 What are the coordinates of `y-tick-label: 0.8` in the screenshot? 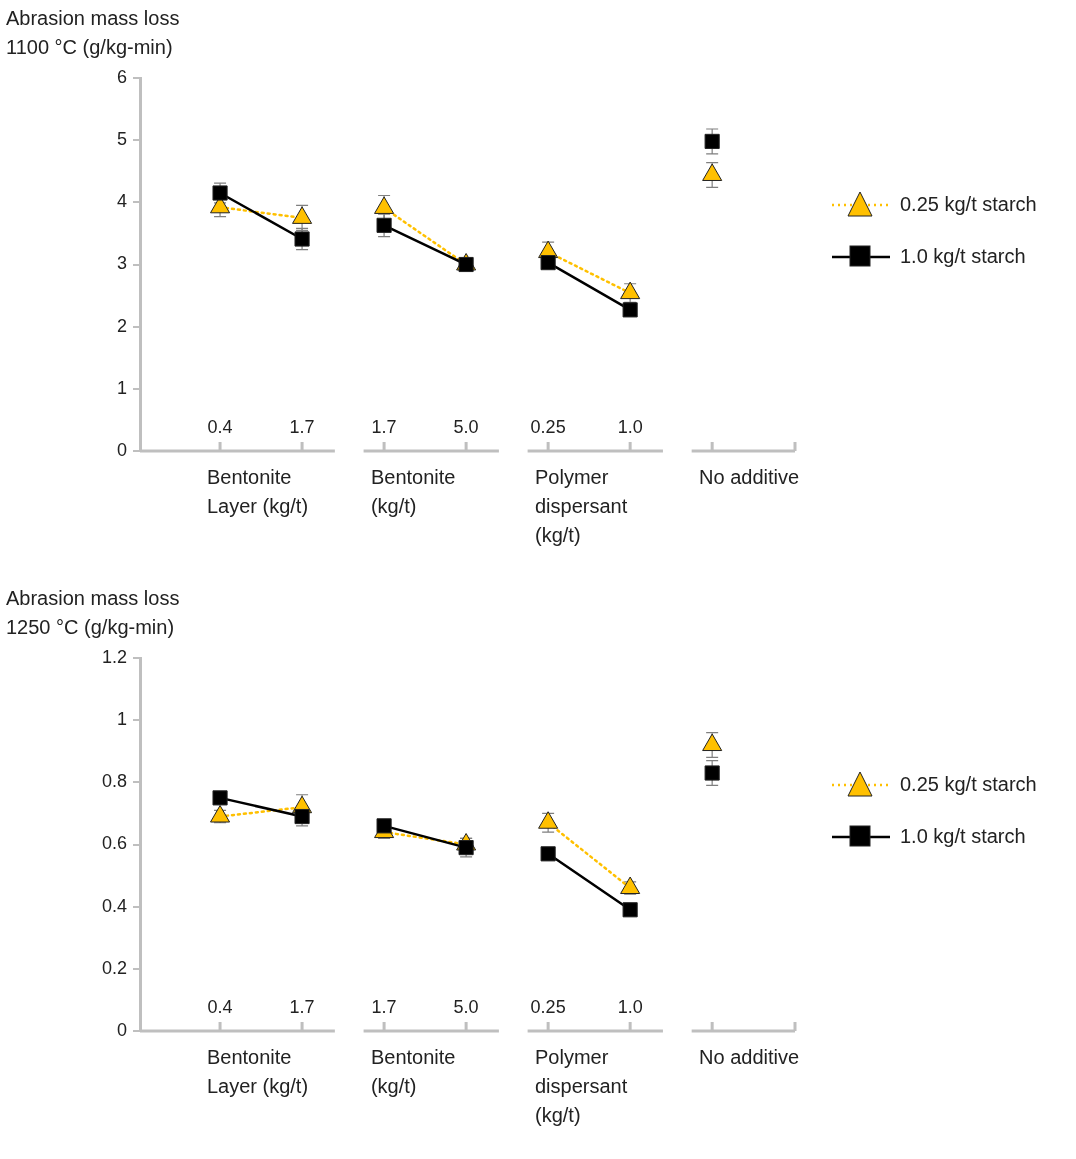 It's located at (114, 781).